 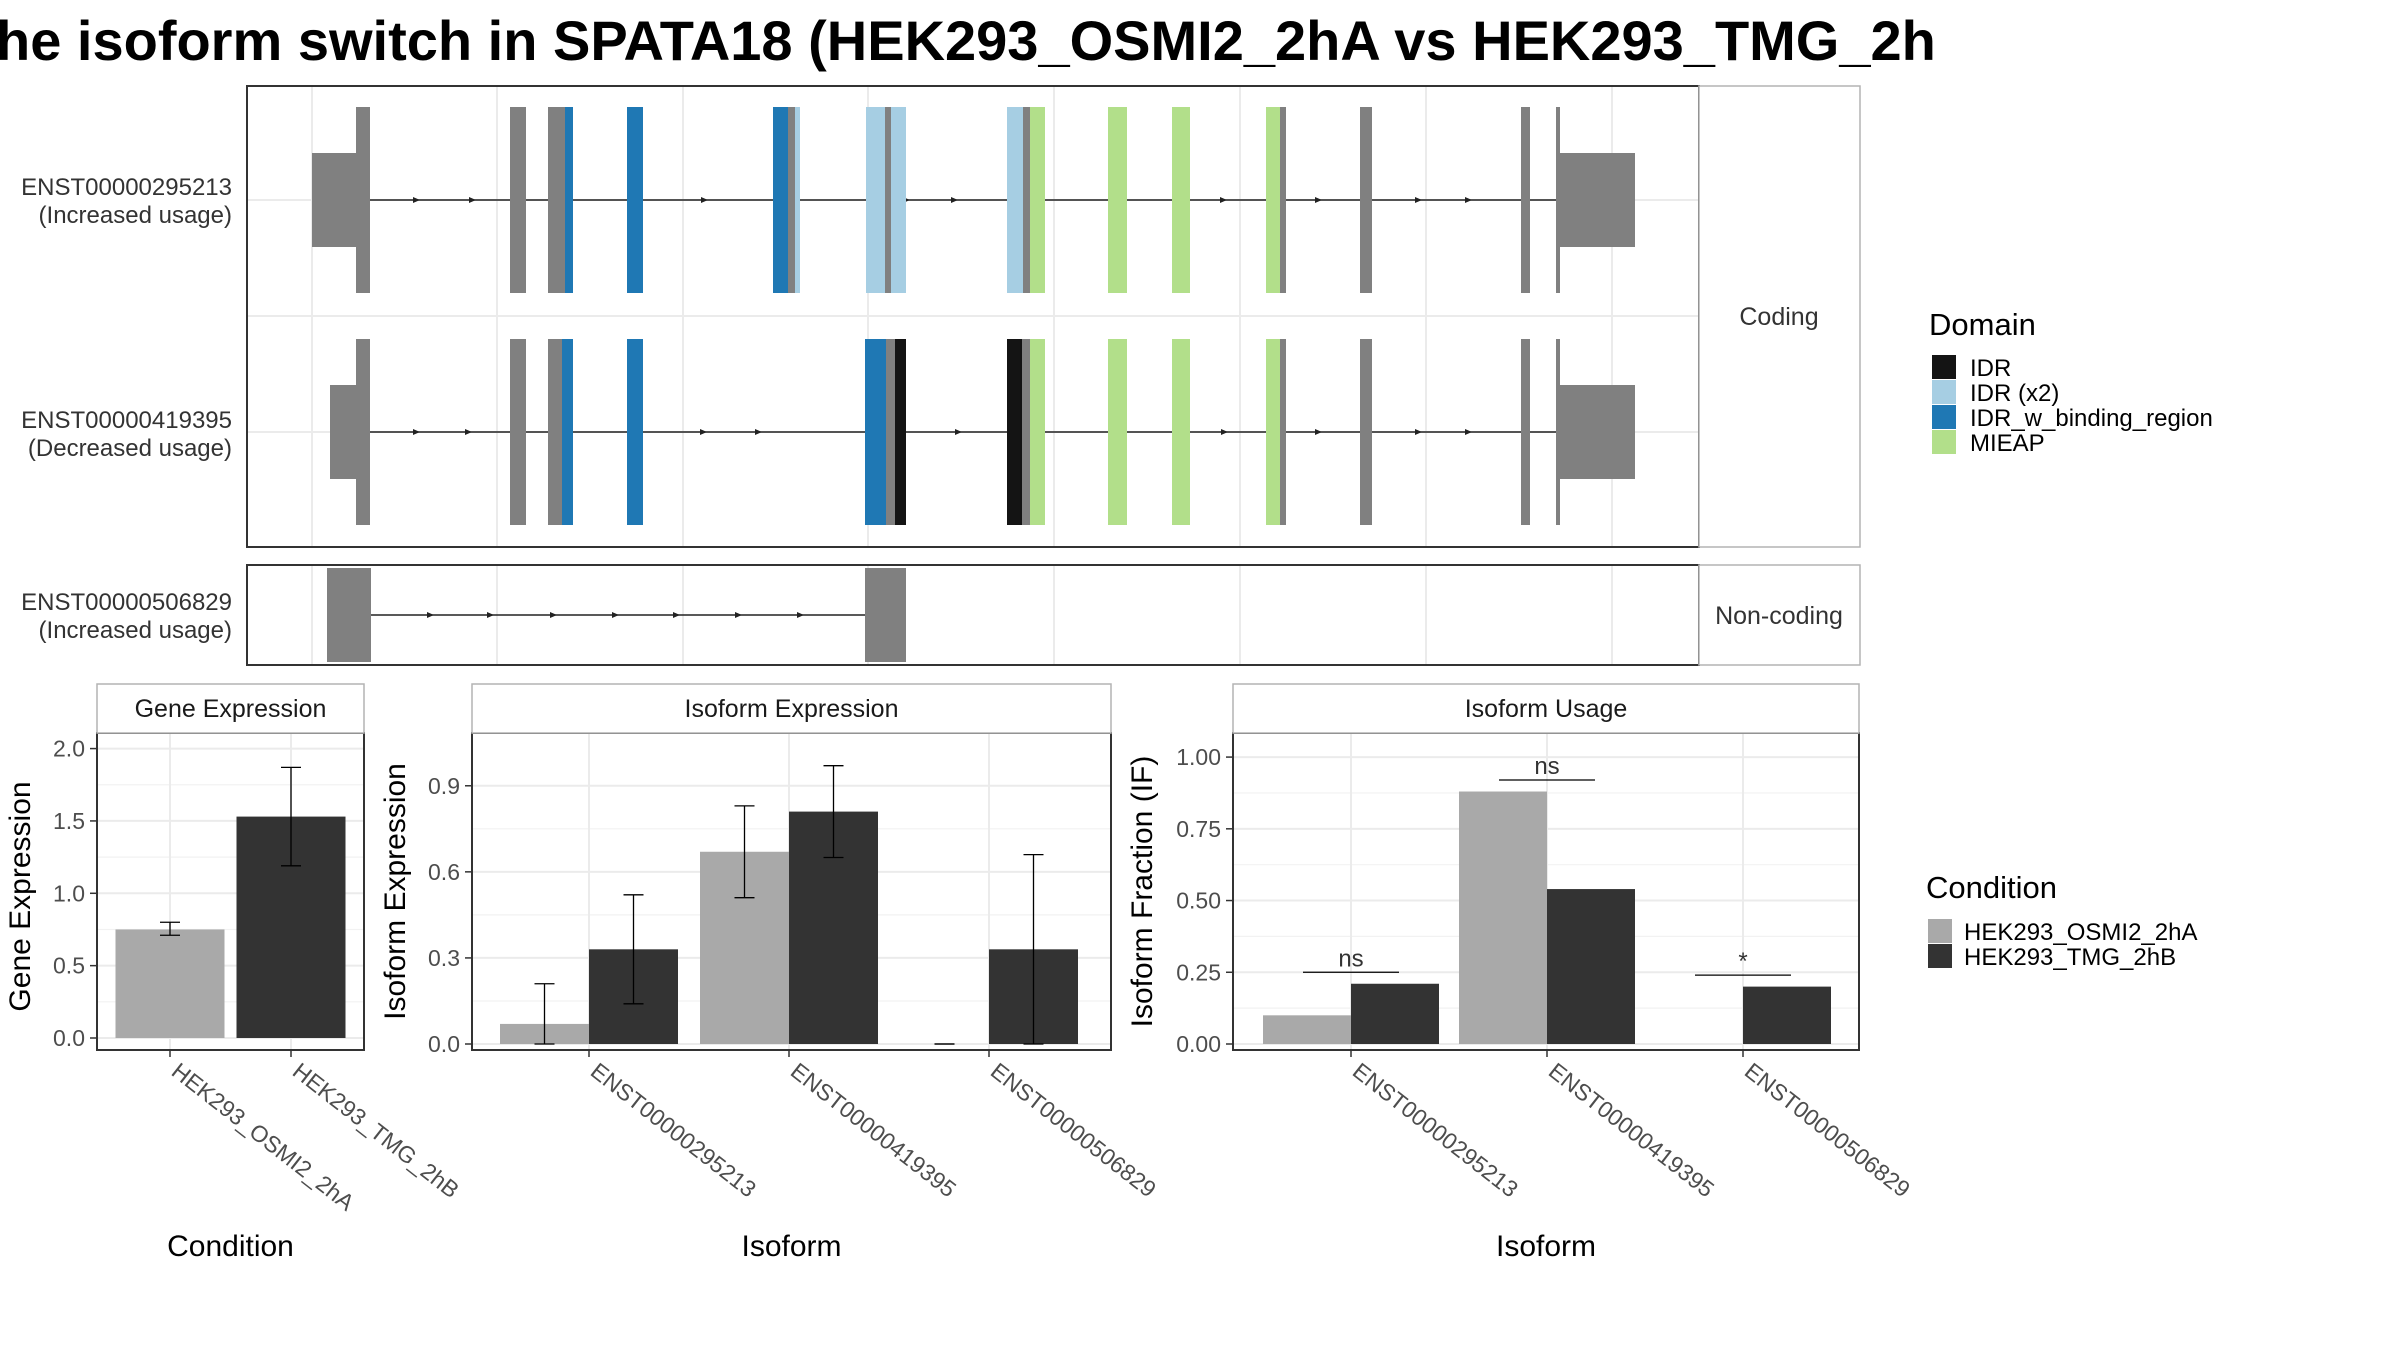 What do you see at coordinates (135, 215) in the screenshot?
I see `isoform-1-note: (Increased usage)` at bounding box center [135, 215].